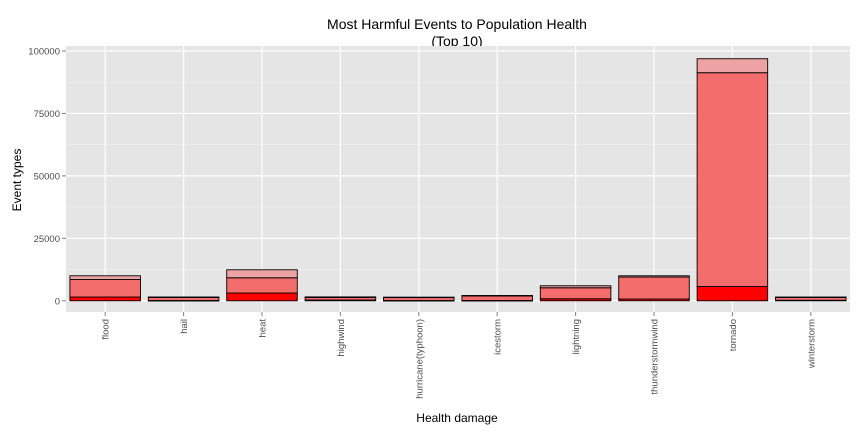 Image resolution: width=864 pixels, height=432 pixels. I want to click on y-tick-label: 75000, so click(47, 114).